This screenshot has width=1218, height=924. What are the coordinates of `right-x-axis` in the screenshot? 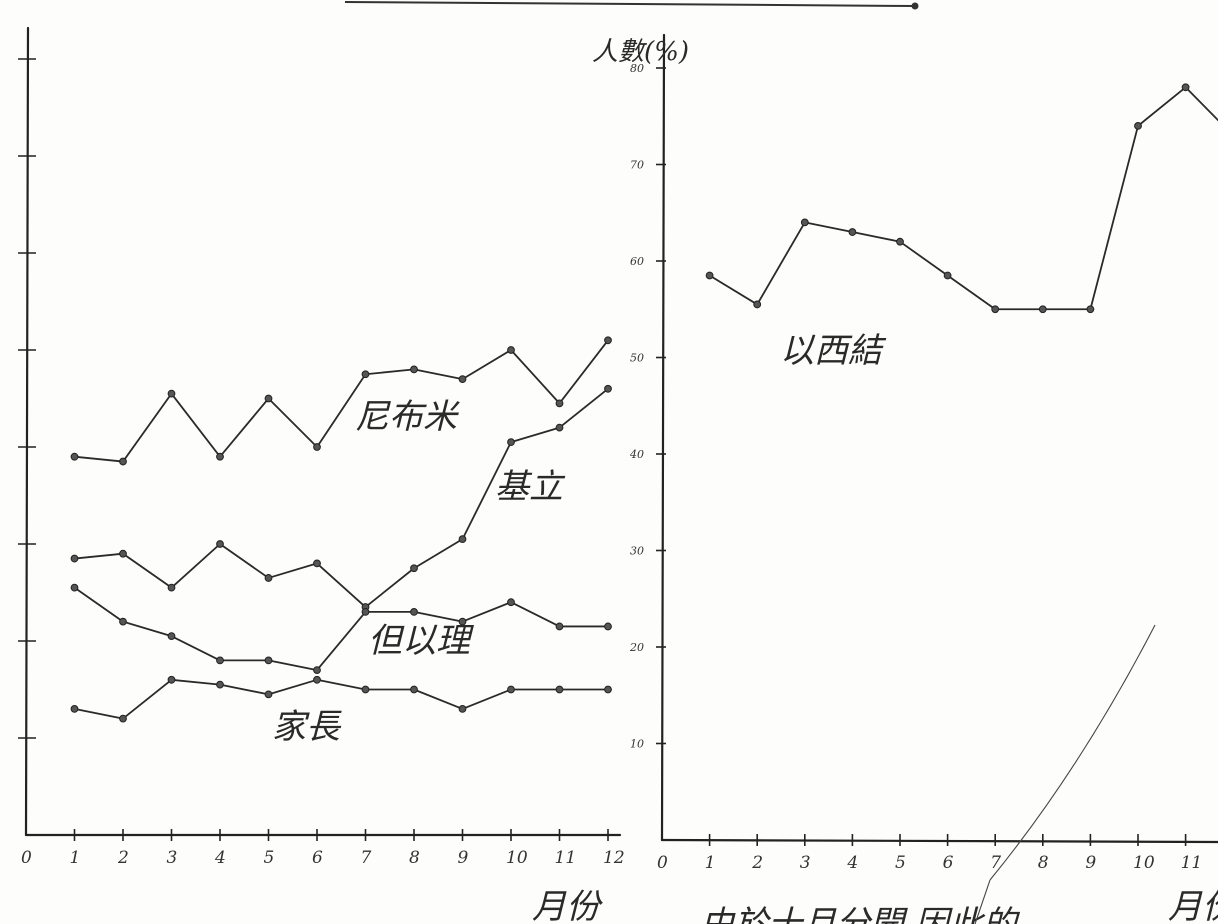 It's located at (939, 841).